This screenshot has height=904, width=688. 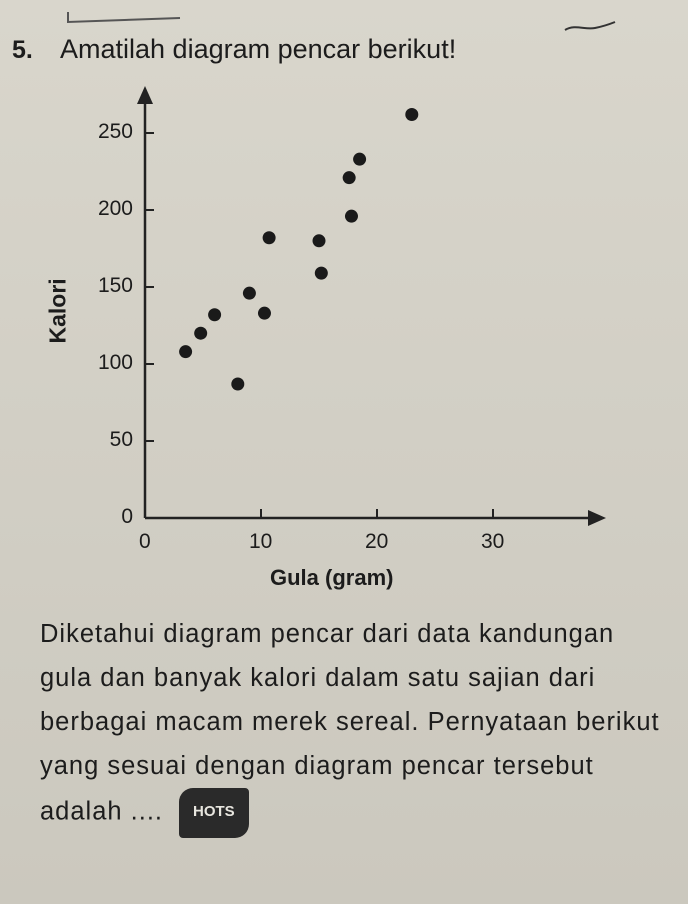 I want to click on top-scribble-decoration, so click(x=341, y=21).